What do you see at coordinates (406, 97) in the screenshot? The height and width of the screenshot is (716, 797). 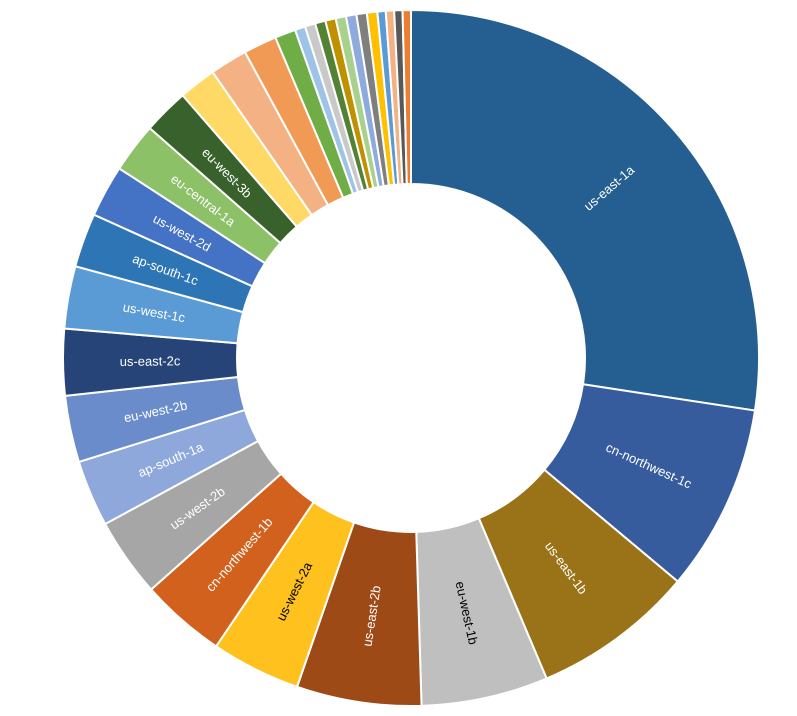 I see `pie-slice` at bounding box center [406, 97].